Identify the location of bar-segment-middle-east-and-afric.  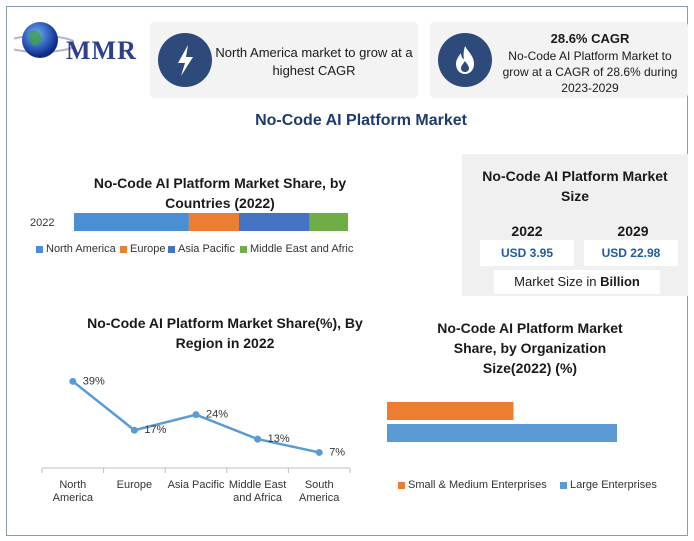
(328, 222).